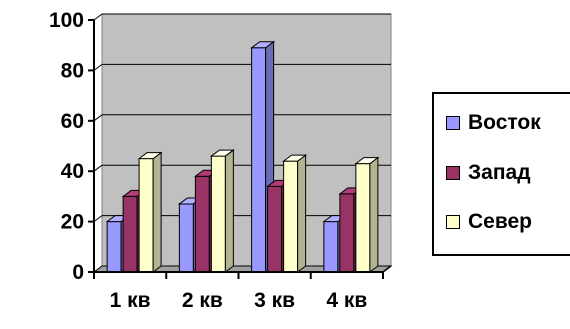  I want to click on legend: Восток Запад Север, so click(501, 174).